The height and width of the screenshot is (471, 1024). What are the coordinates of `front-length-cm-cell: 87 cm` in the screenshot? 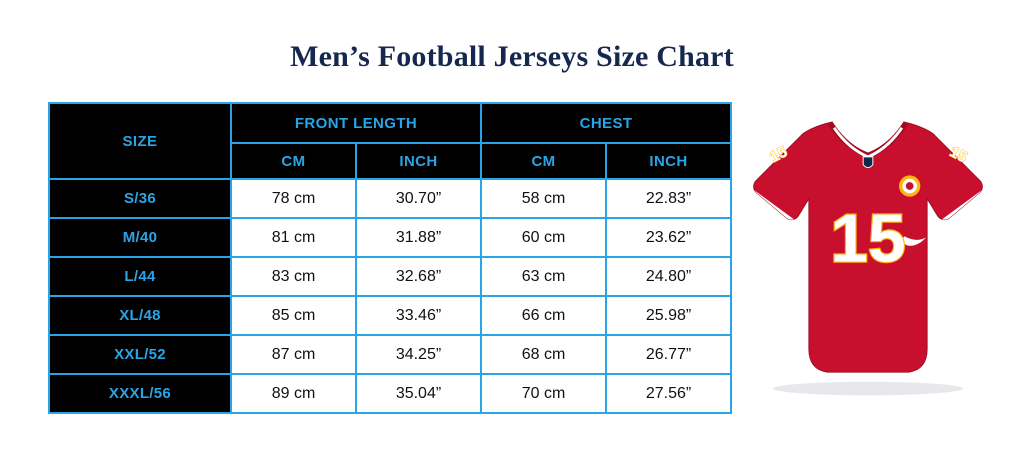 It's located at (293, 354).